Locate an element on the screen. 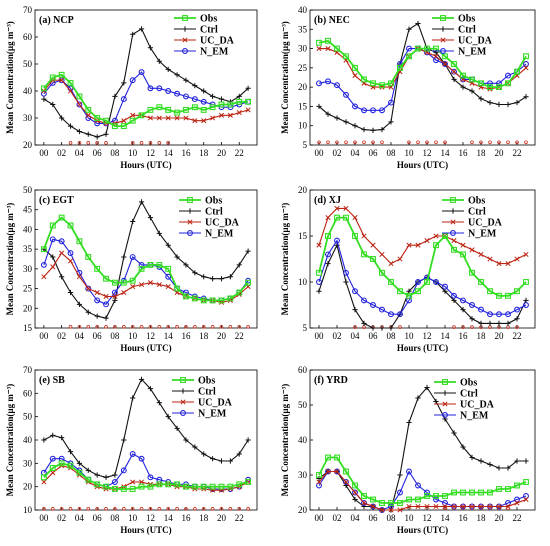 Image resolution: width=550 pixels, height=546 pixels. plot-frame is located at coordinates (422, 259).